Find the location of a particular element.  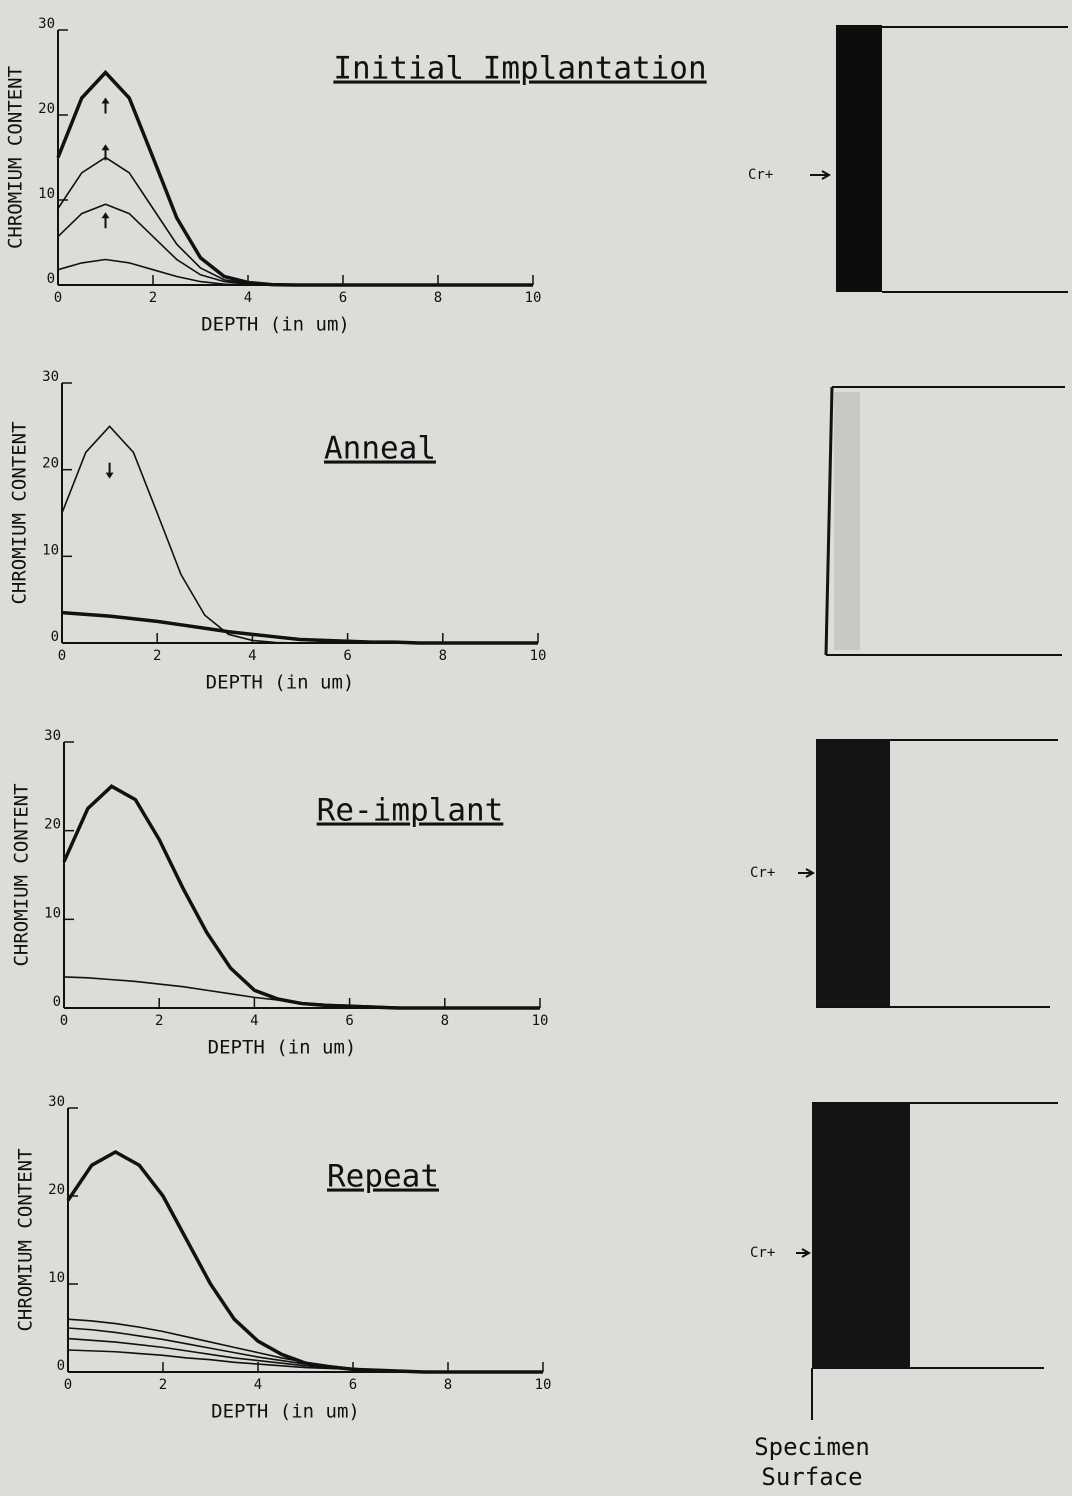

caption: Specimen is located at coordinates (812, 1447).